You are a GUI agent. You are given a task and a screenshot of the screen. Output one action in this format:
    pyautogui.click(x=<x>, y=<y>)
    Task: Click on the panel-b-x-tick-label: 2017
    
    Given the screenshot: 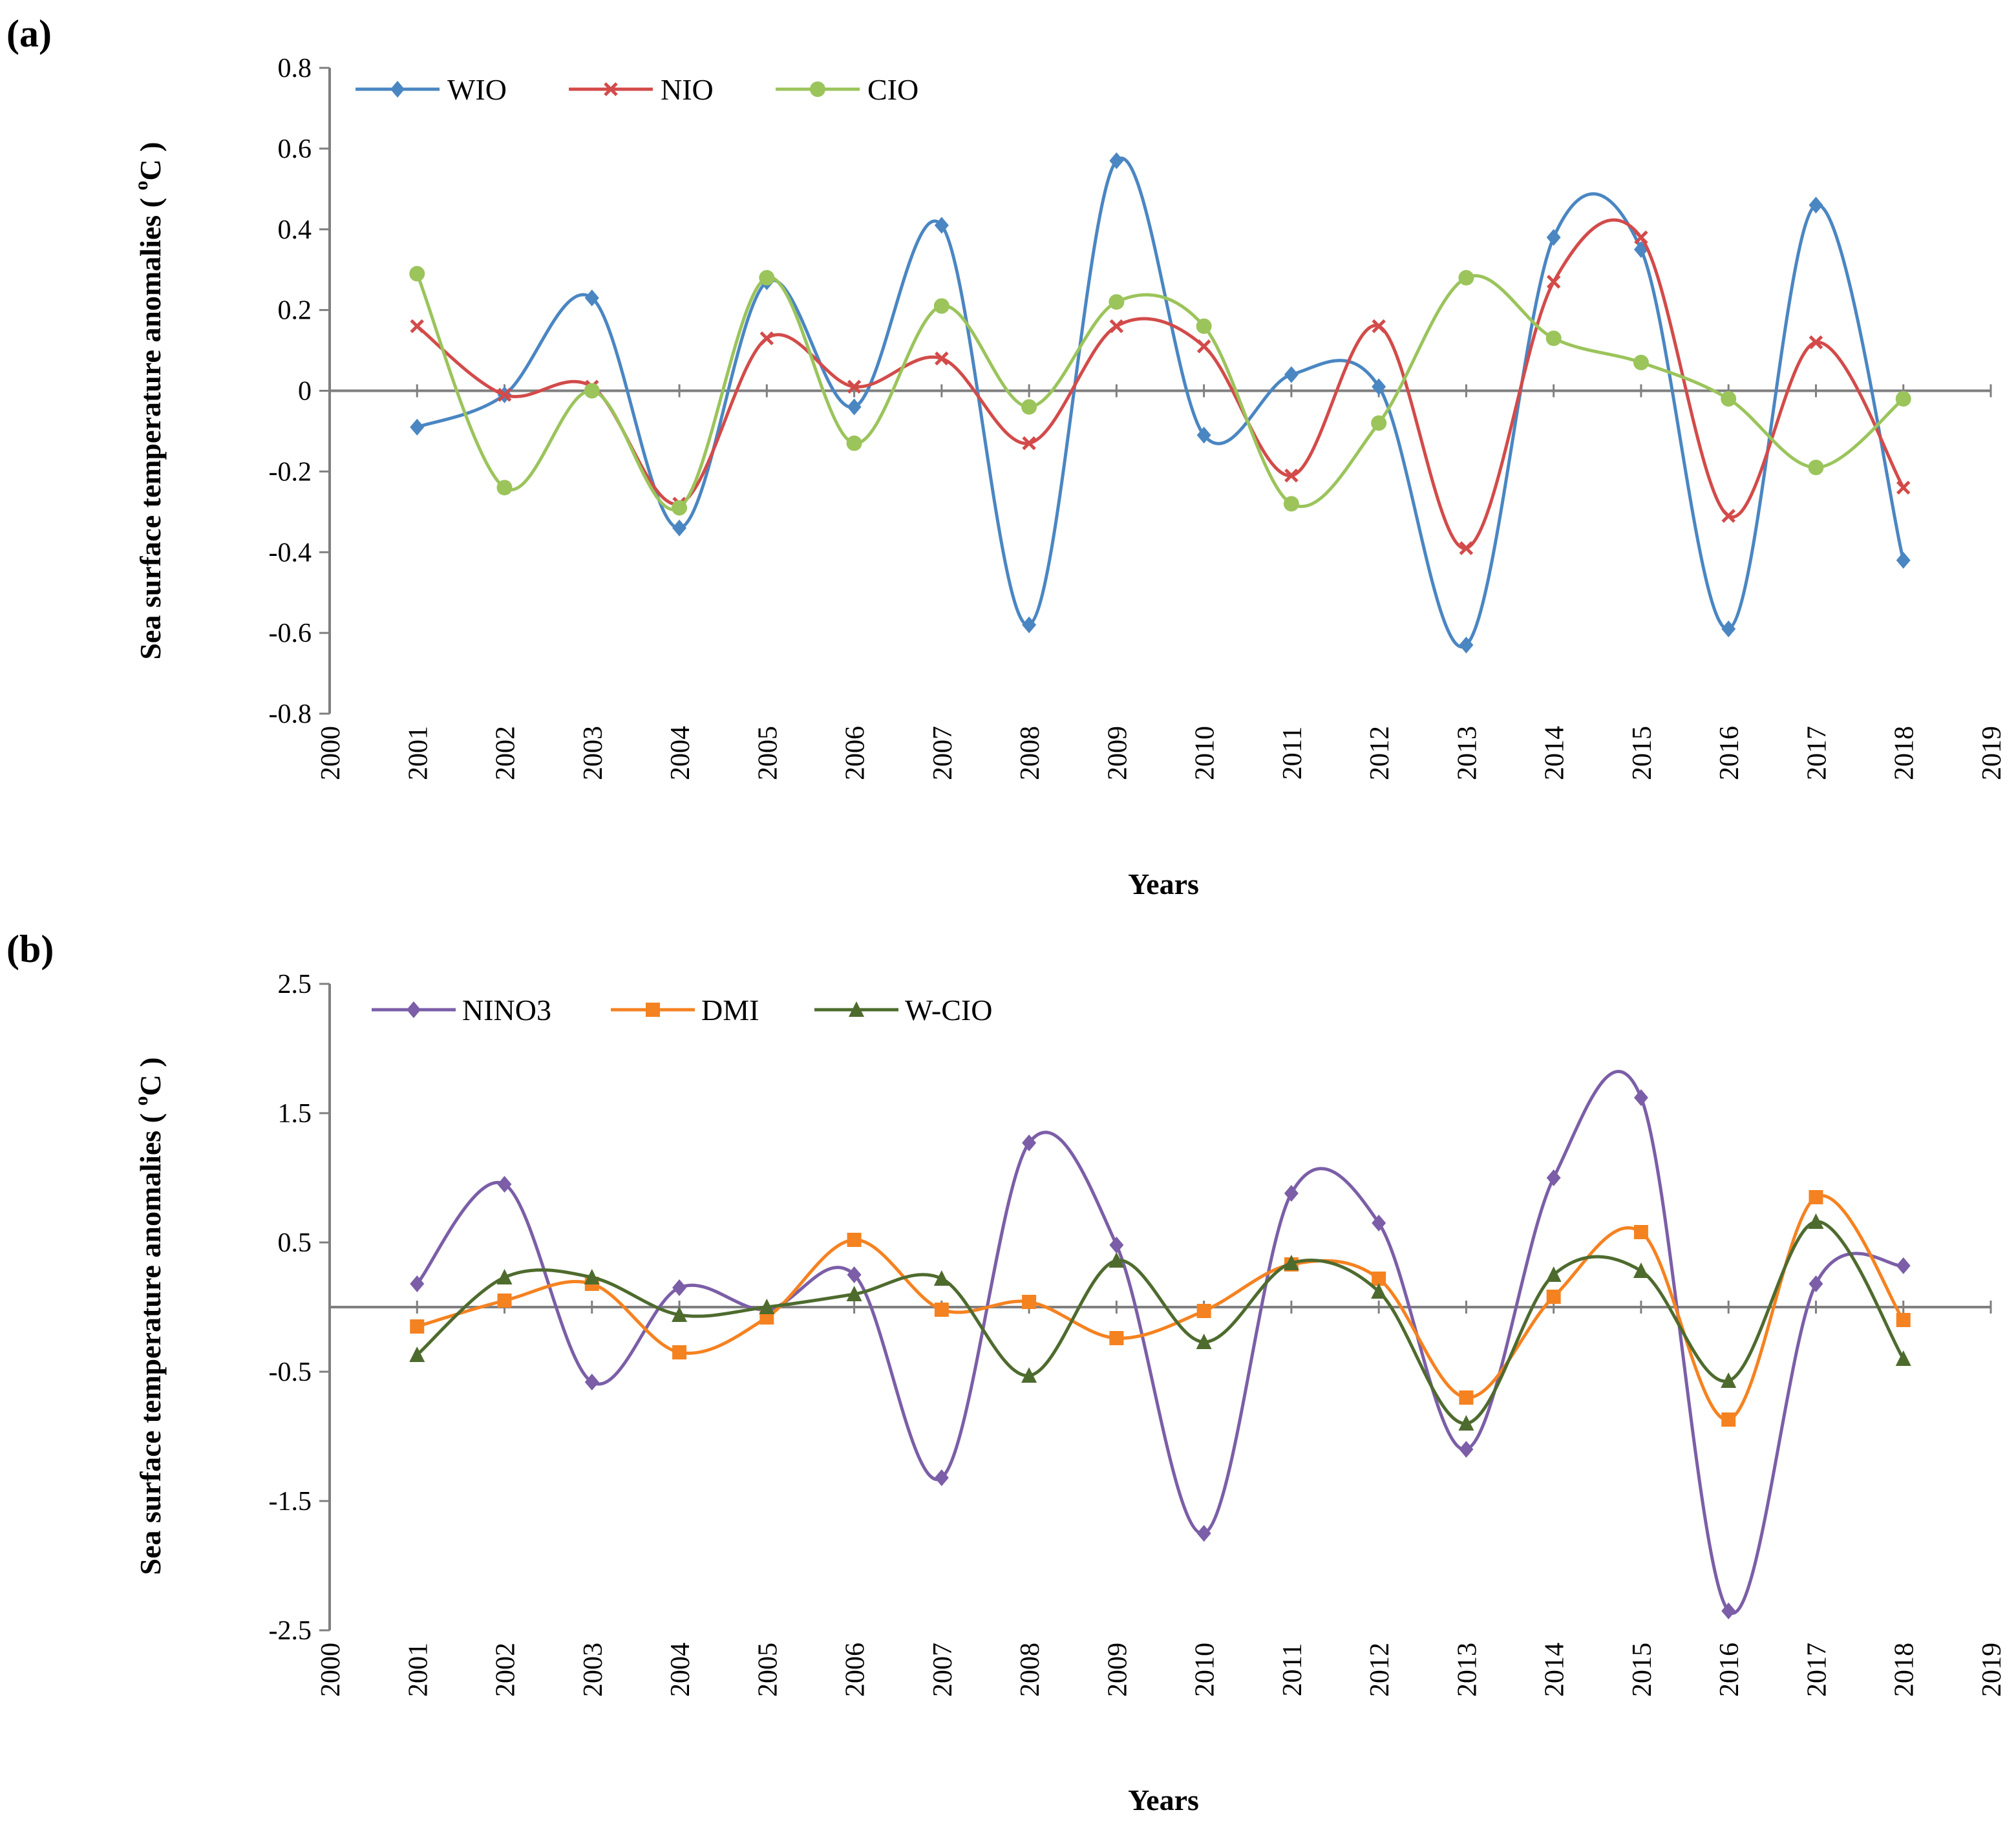 What is the action you would take?
    pyautogui.click(x=1817, y=1670)
    